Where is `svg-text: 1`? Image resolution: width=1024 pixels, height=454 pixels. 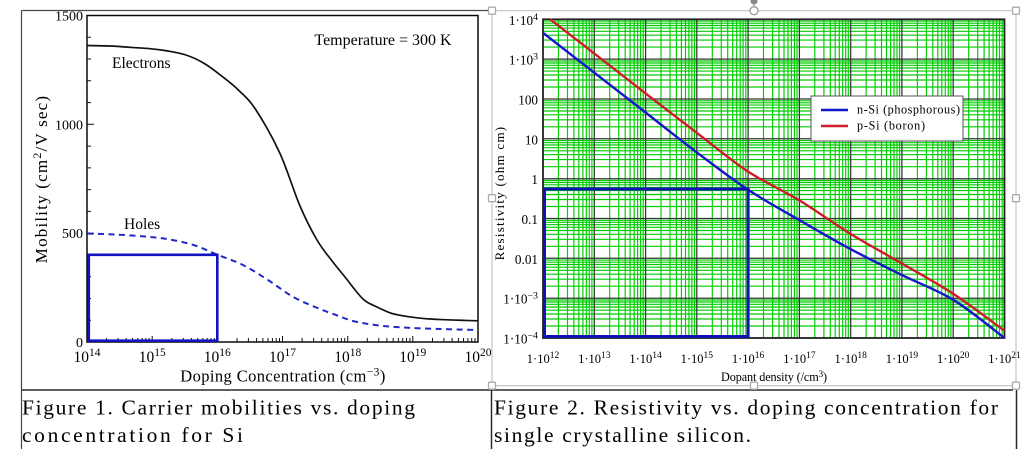 svg-text: 1 is located at coordinates (534, 179).